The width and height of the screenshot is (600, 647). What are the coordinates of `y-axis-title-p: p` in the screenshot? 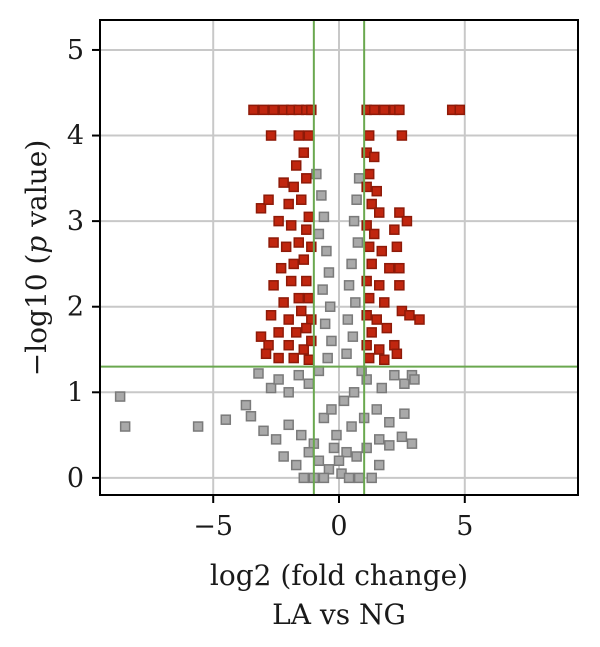 It's located at (36, 245).